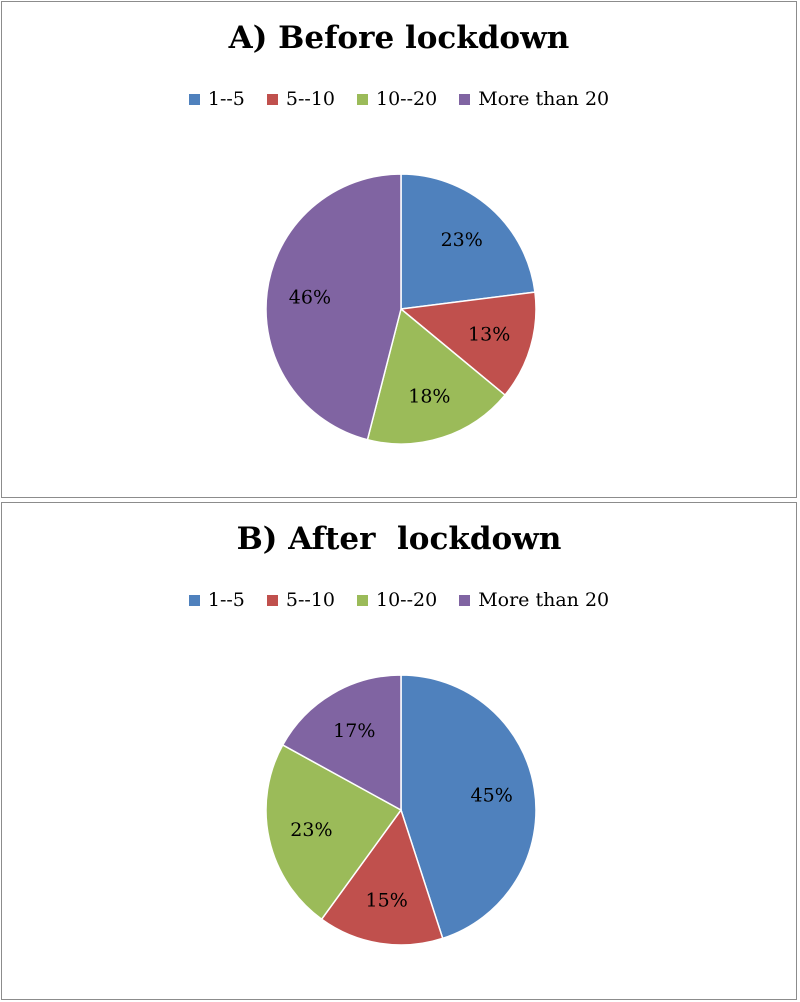 Image resolution: width=800 pixels, height=1002 pixels. I want to click on chart-title: B) After lockdown, so click(399, 539).